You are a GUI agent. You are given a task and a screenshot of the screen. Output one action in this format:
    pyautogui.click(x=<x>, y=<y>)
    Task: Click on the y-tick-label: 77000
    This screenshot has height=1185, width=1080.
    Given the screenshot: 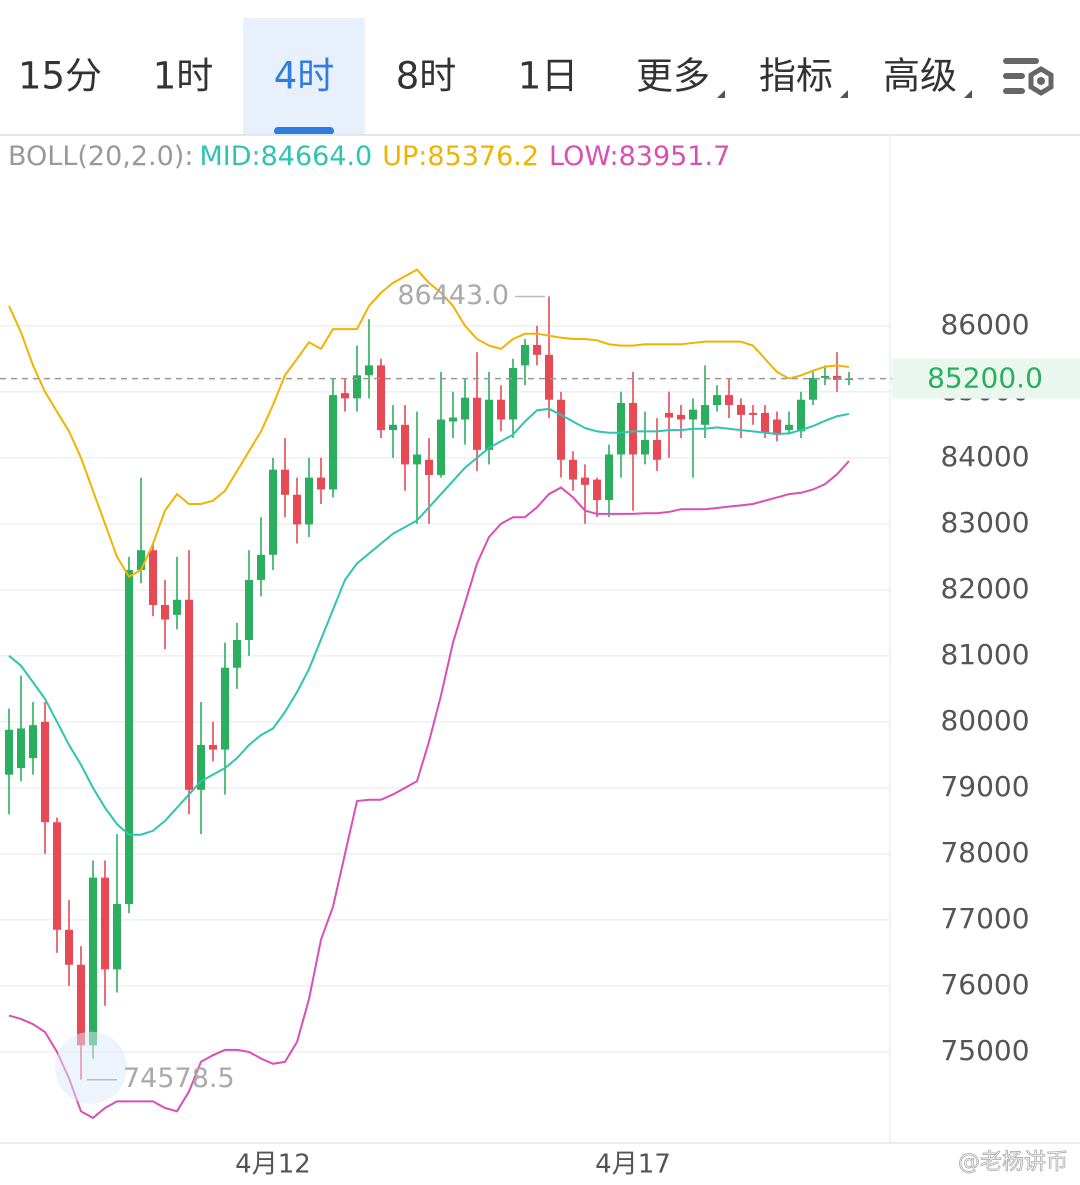 What is the action you would take?
    pyautogui.click(x=984, y=918)
    